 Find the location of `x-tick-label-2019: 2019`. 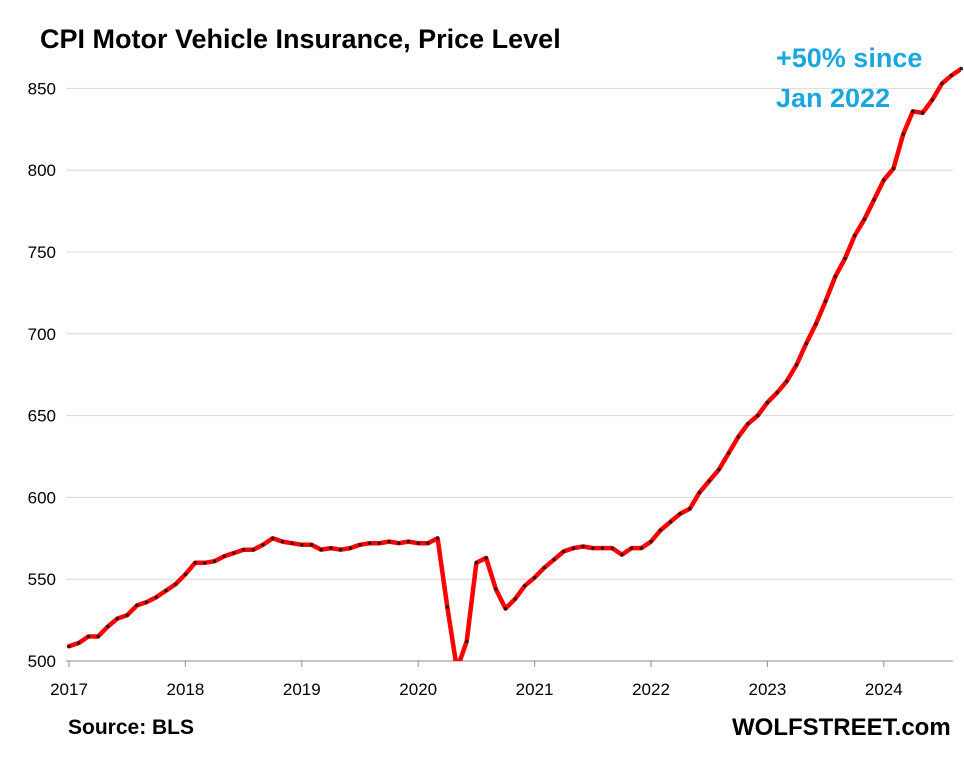

x-tick-label-2019: 2019 is located at coordinates (302, 689).